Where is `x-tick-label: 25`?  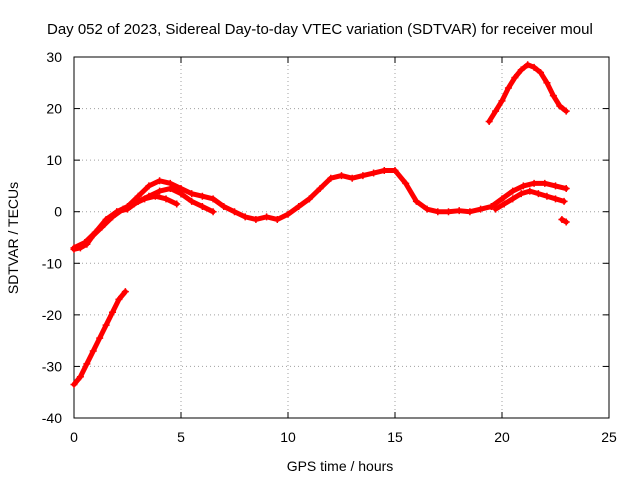 x-tick-label: 25 is located at coordinates (609, 437).